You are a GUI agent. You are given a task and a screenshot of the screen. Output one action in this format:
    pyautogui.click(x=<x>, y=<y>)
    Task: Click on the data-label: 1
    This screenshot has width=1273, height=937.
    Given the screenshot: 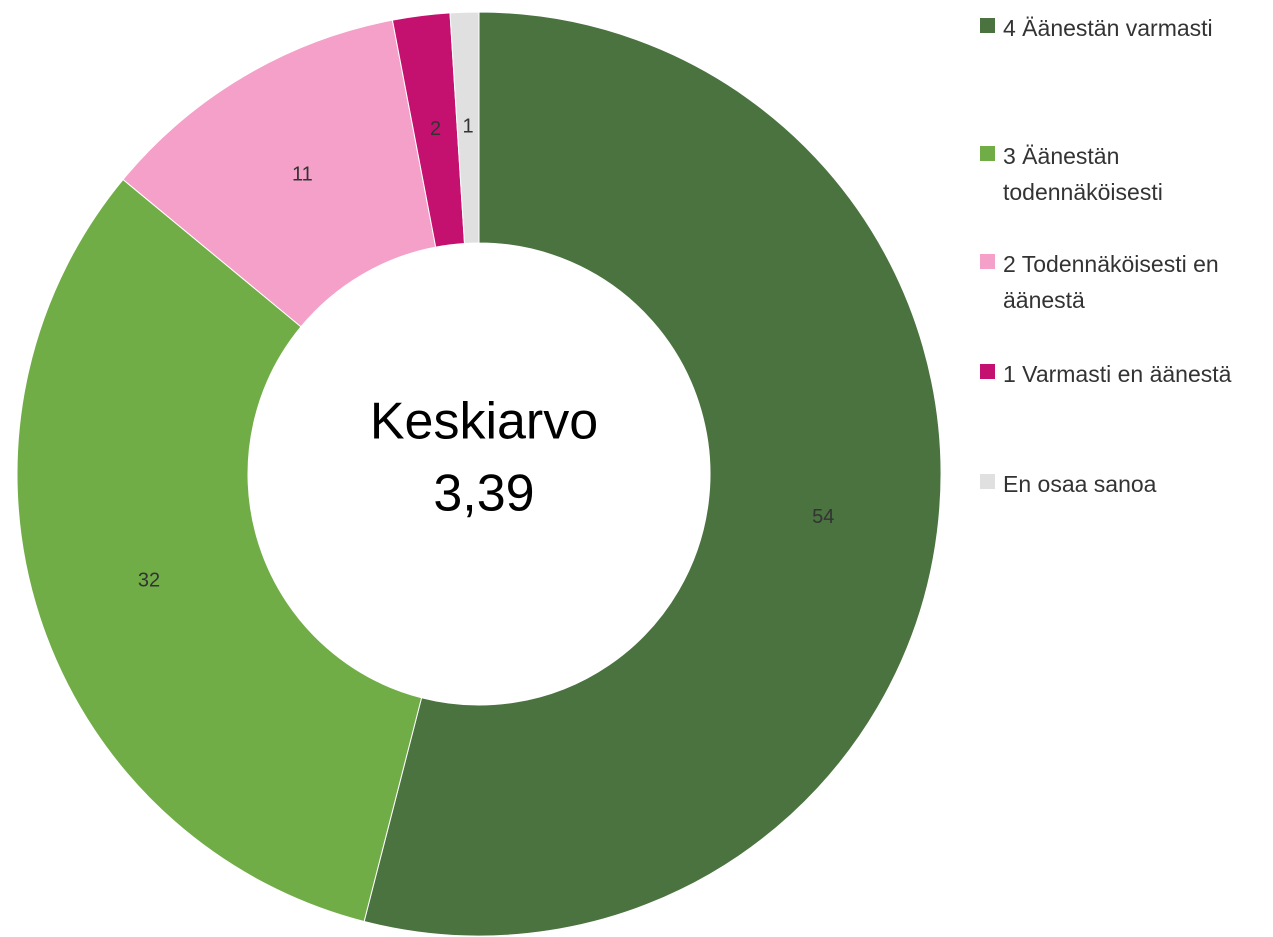 What is the action you would take?
    pyautogui.click(x=468, y=126)
    